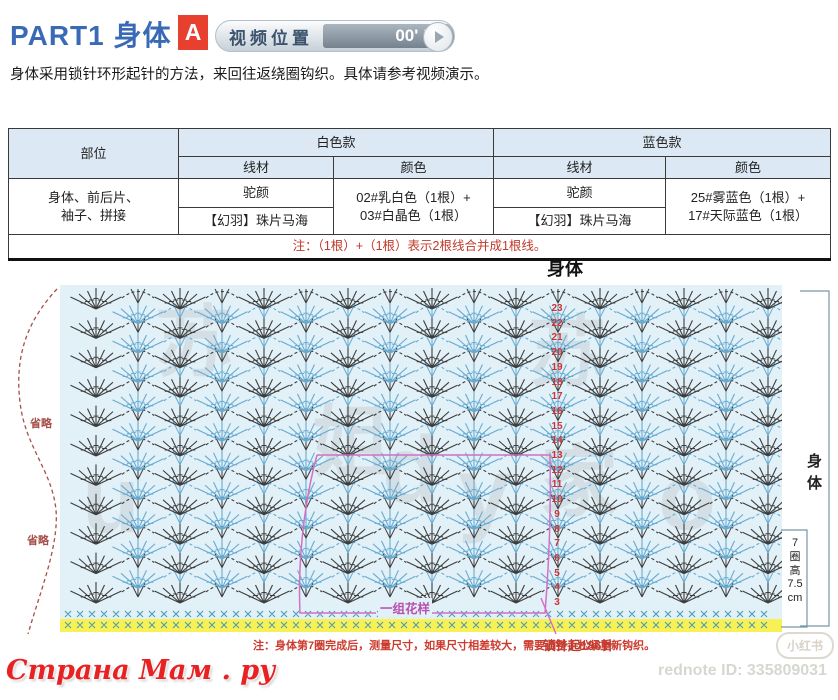  What do you see at coordinates (91, 35) in the screenshot?
I see `page-title: PART1 身体` at bounding box center [91, 35].